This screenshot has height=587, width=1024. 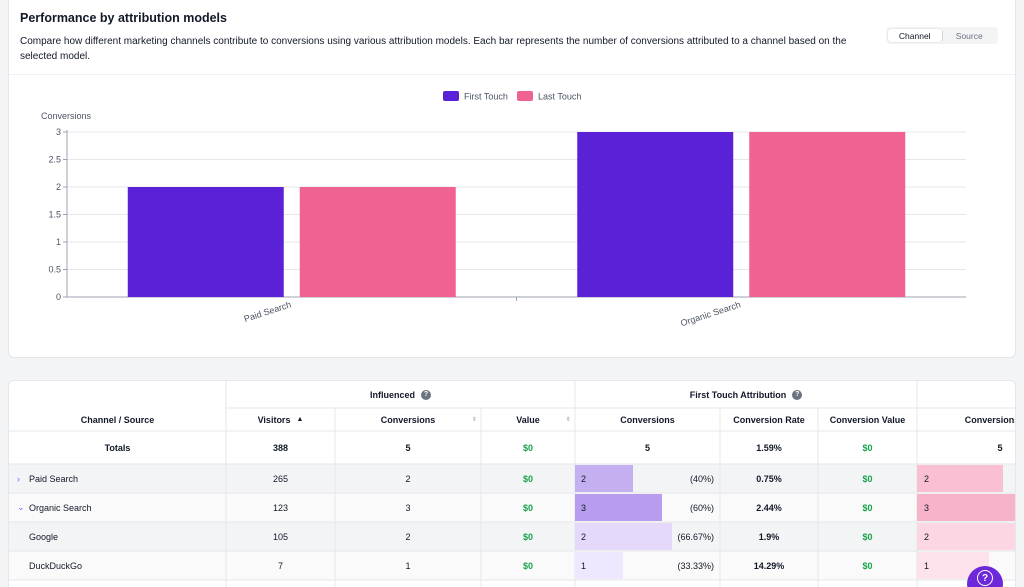 I want to click on totals-visitors: 388, so click(x=280, y=447).